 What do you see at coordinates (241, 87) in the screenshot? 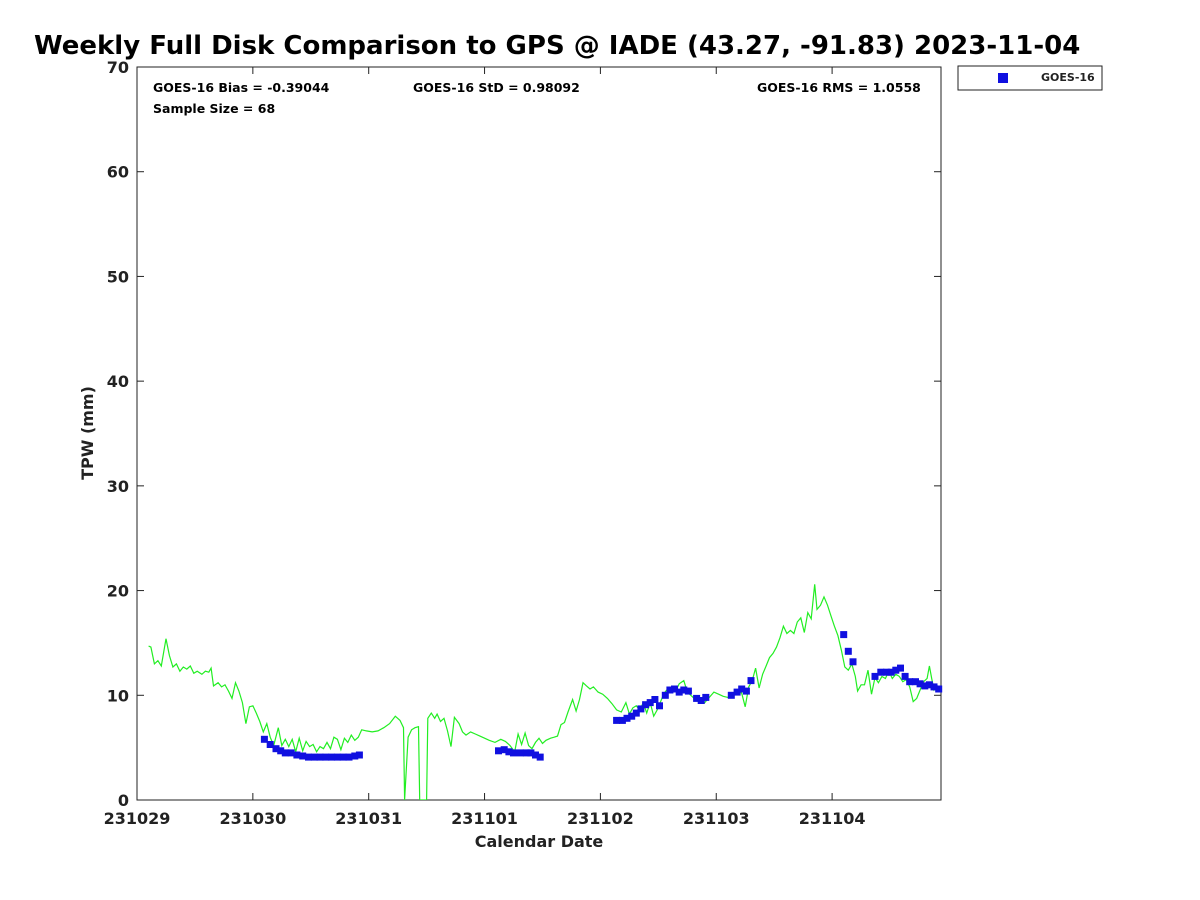
I see `stat-bias: GOES-16 Bias = -0.39044` at bounding box center [241, 87].